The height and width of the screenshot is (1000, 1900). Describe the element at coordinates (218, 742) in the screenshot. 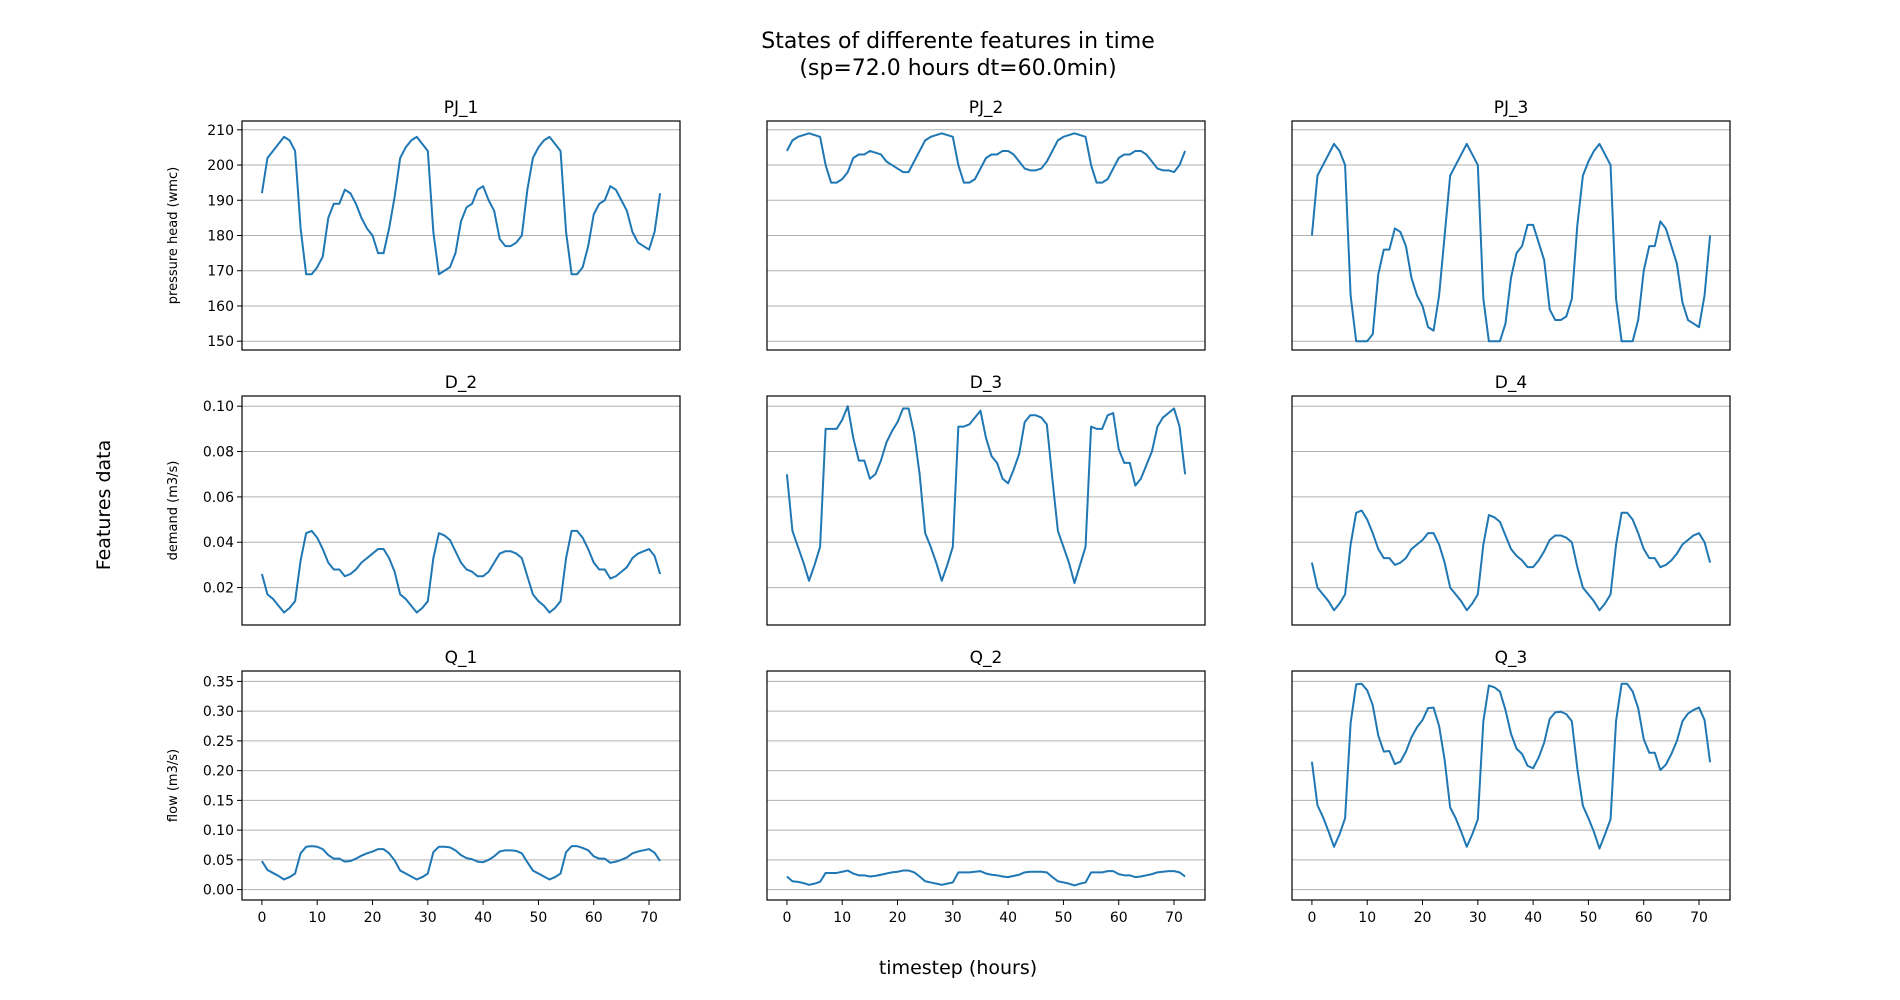

I see `y-tick-label: 0.25` at that location.